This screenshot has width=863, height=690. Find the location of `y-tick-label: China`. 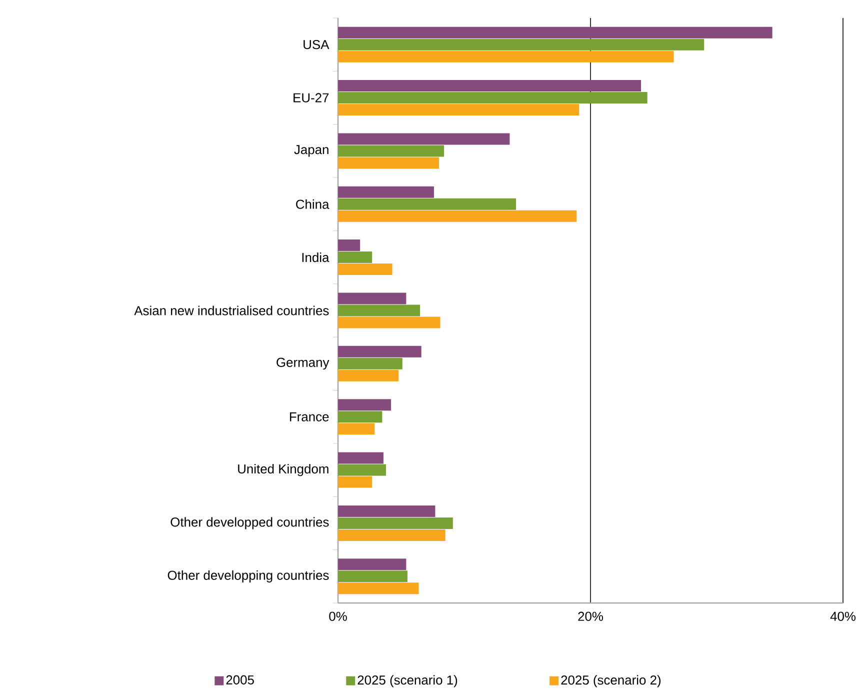

y-tick-label: China is located at coordinates (313, 204).